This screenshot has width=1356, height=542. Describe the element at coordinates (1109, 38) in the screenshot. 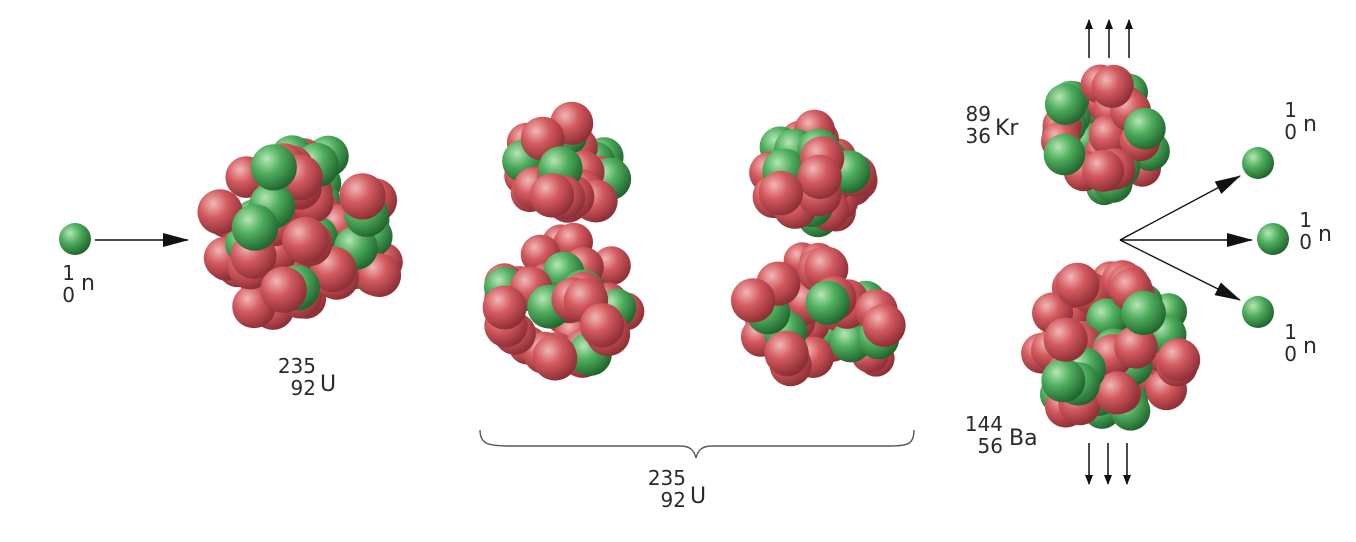

I see `krypton-recoil-arrows` at that location.